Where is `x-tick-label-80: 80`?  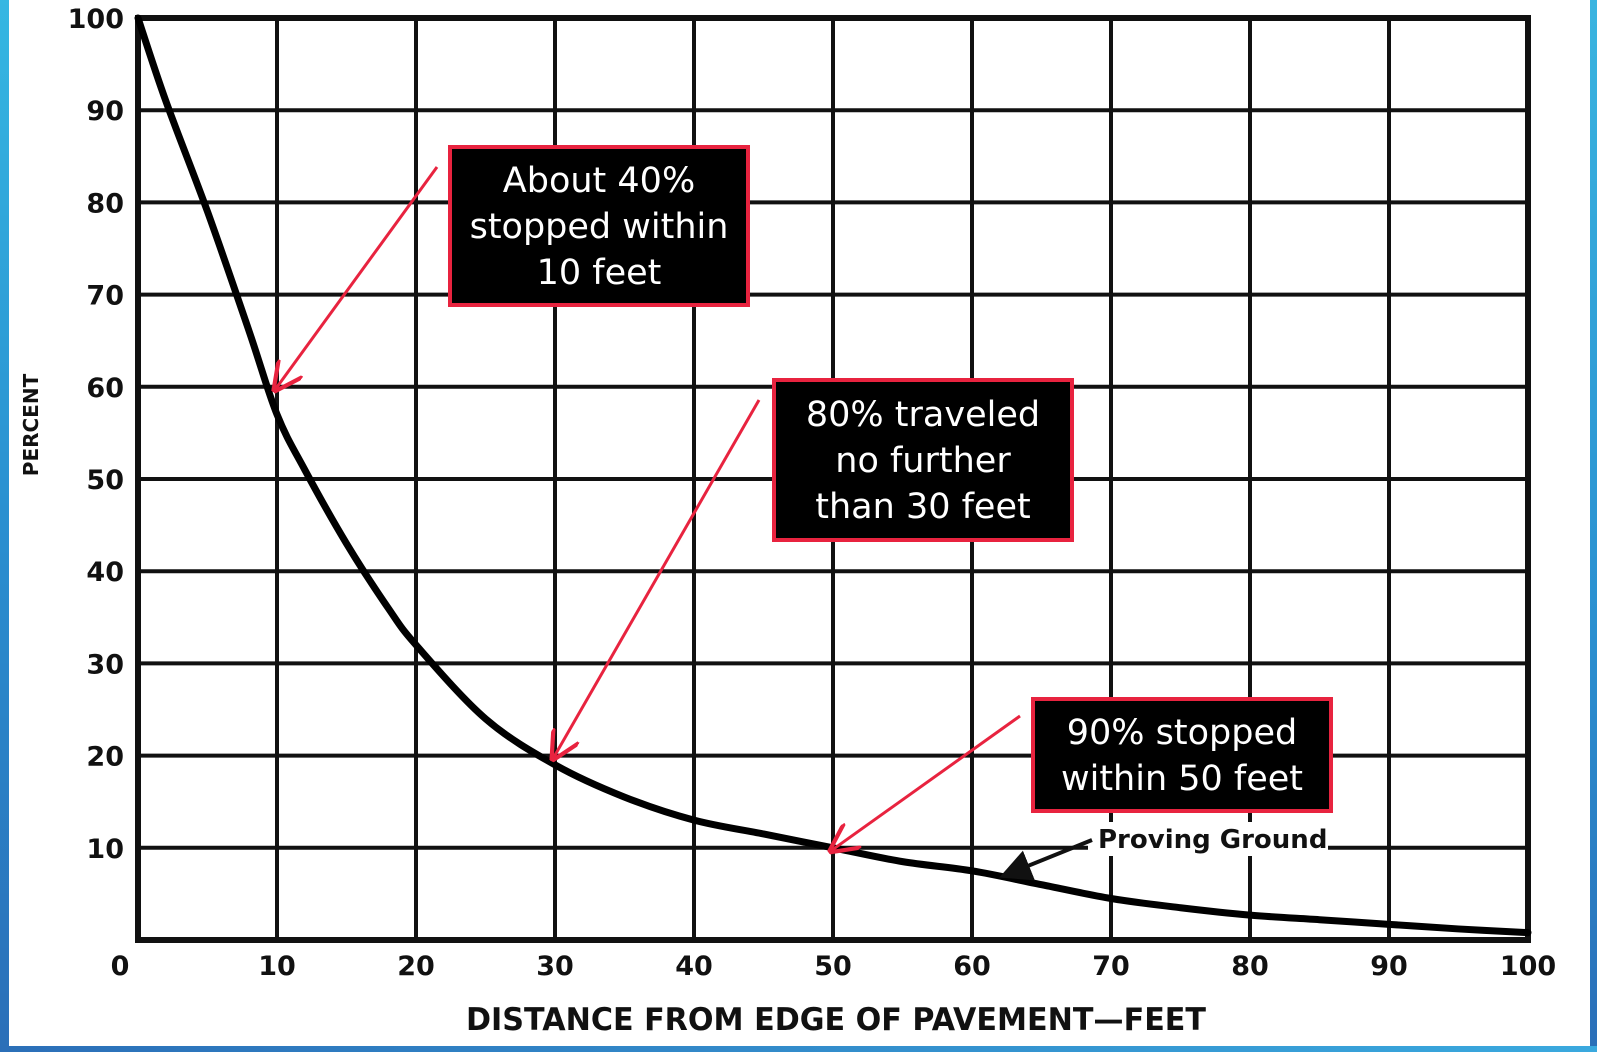 x-tick-label-80: 80 is located at coordinates (1250, 966).